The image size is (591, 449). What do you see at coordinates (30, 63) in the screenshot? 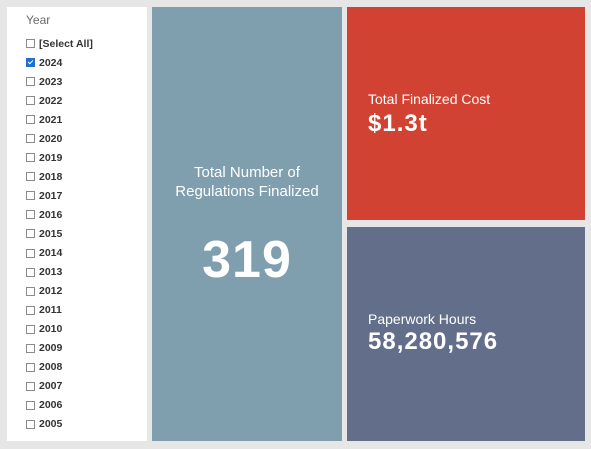
I see `checkbox-checked-icon` at bounding box center [30, 63].